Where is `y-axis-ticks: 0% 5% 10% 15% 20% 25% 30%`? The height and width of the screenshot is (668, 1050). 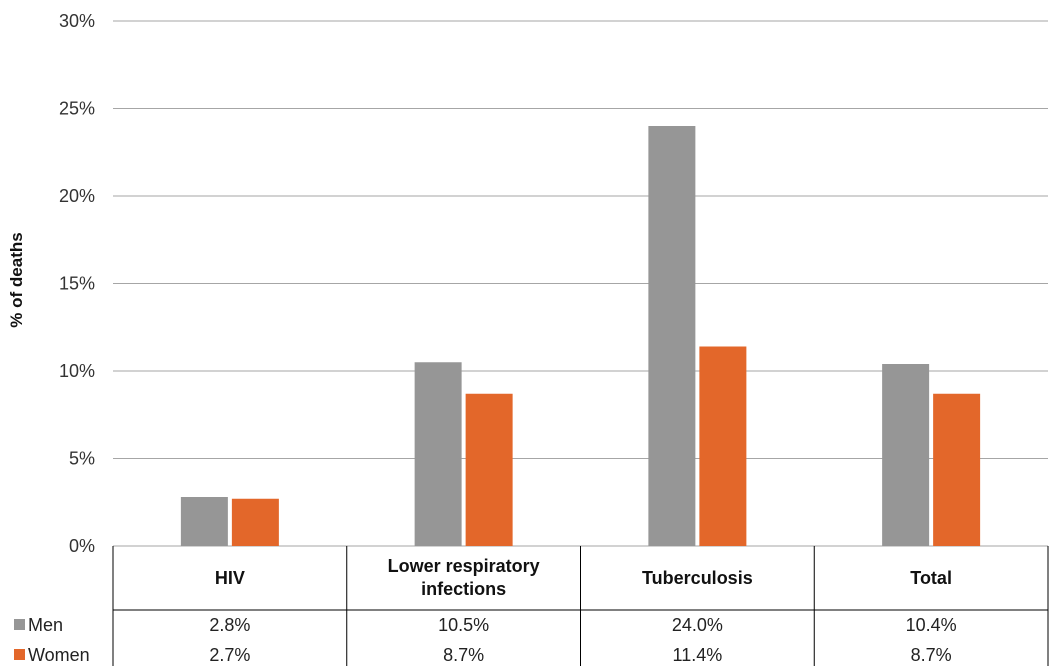
y-axis-ticks: 0% 5% 10% 15% 20% 25% 30% is located at coordinates (77, 283).